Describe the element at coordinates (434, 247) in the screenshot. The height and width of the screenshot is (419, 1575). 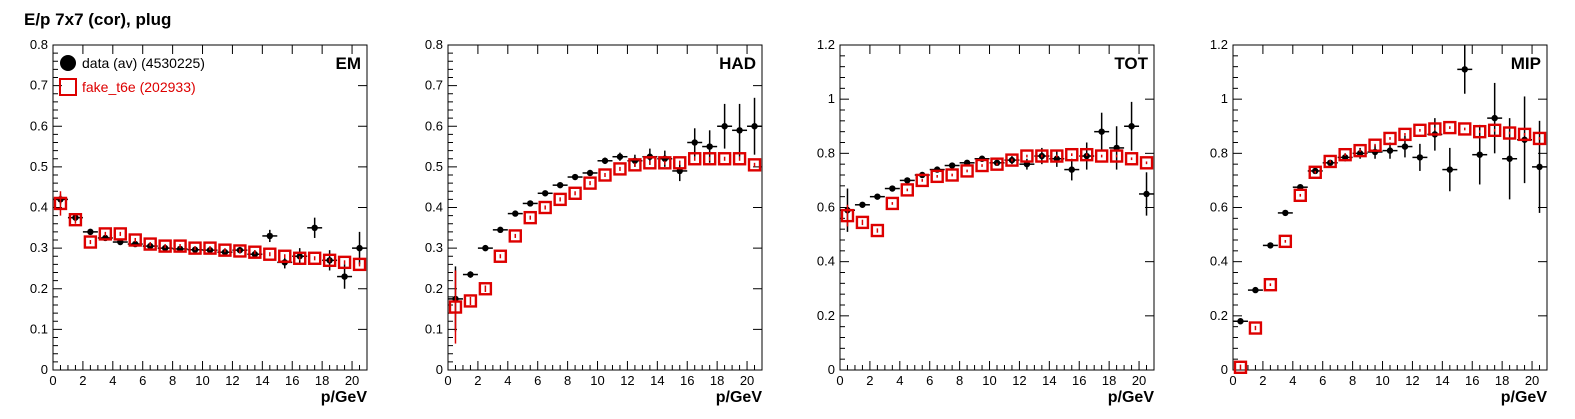
I see `y-tick-label: 0.3` at that location.